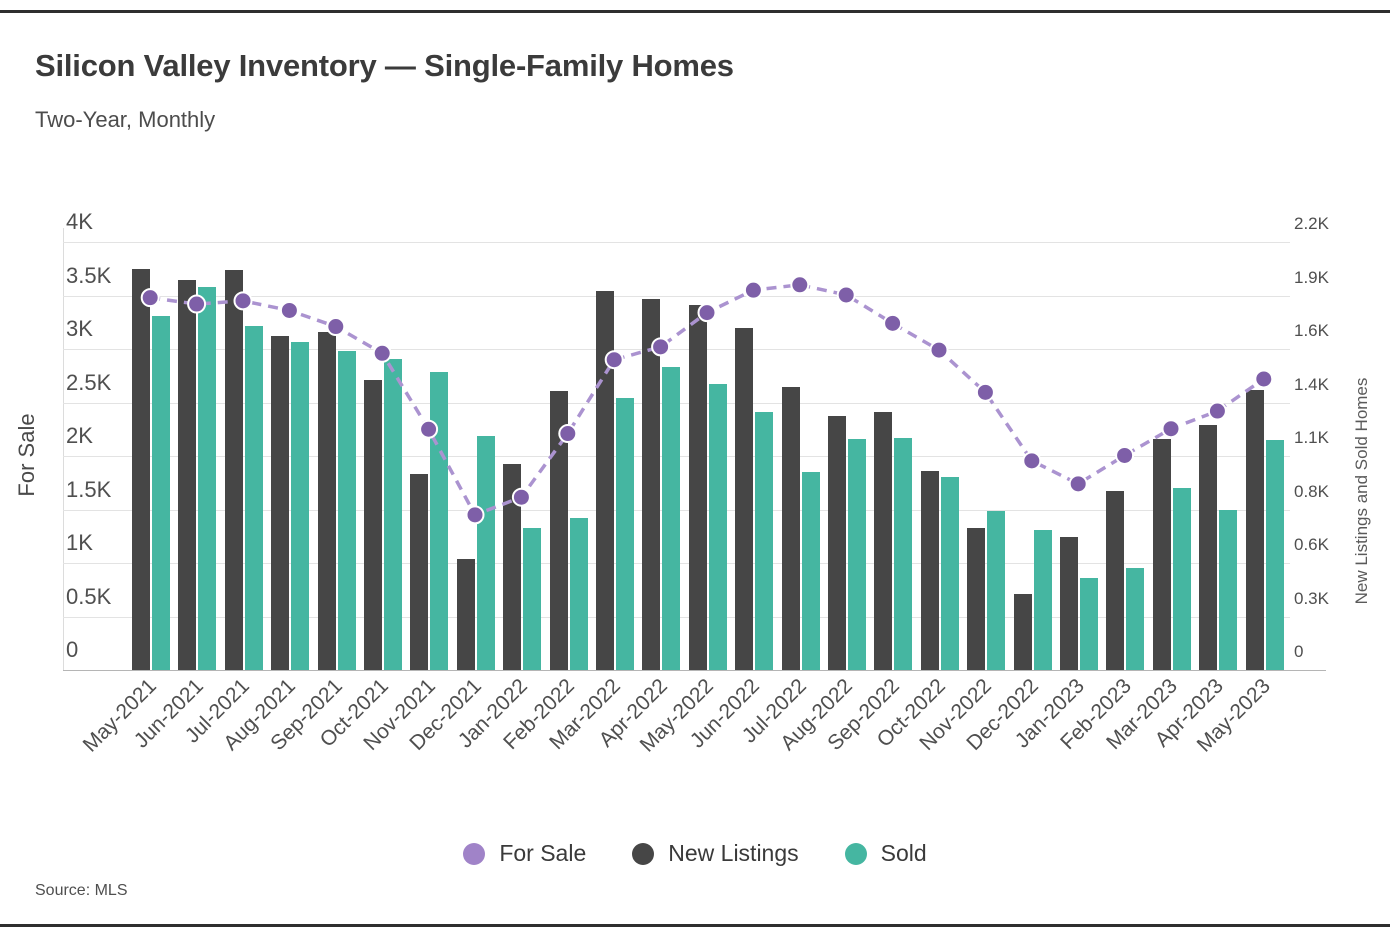 The height and width of the screenshot is (940, 1390). What do you see at coordinates (89, 275) in the screenshot?
I see `left-axis-tick-label: 3.5K` at bounding box center [89, 275].